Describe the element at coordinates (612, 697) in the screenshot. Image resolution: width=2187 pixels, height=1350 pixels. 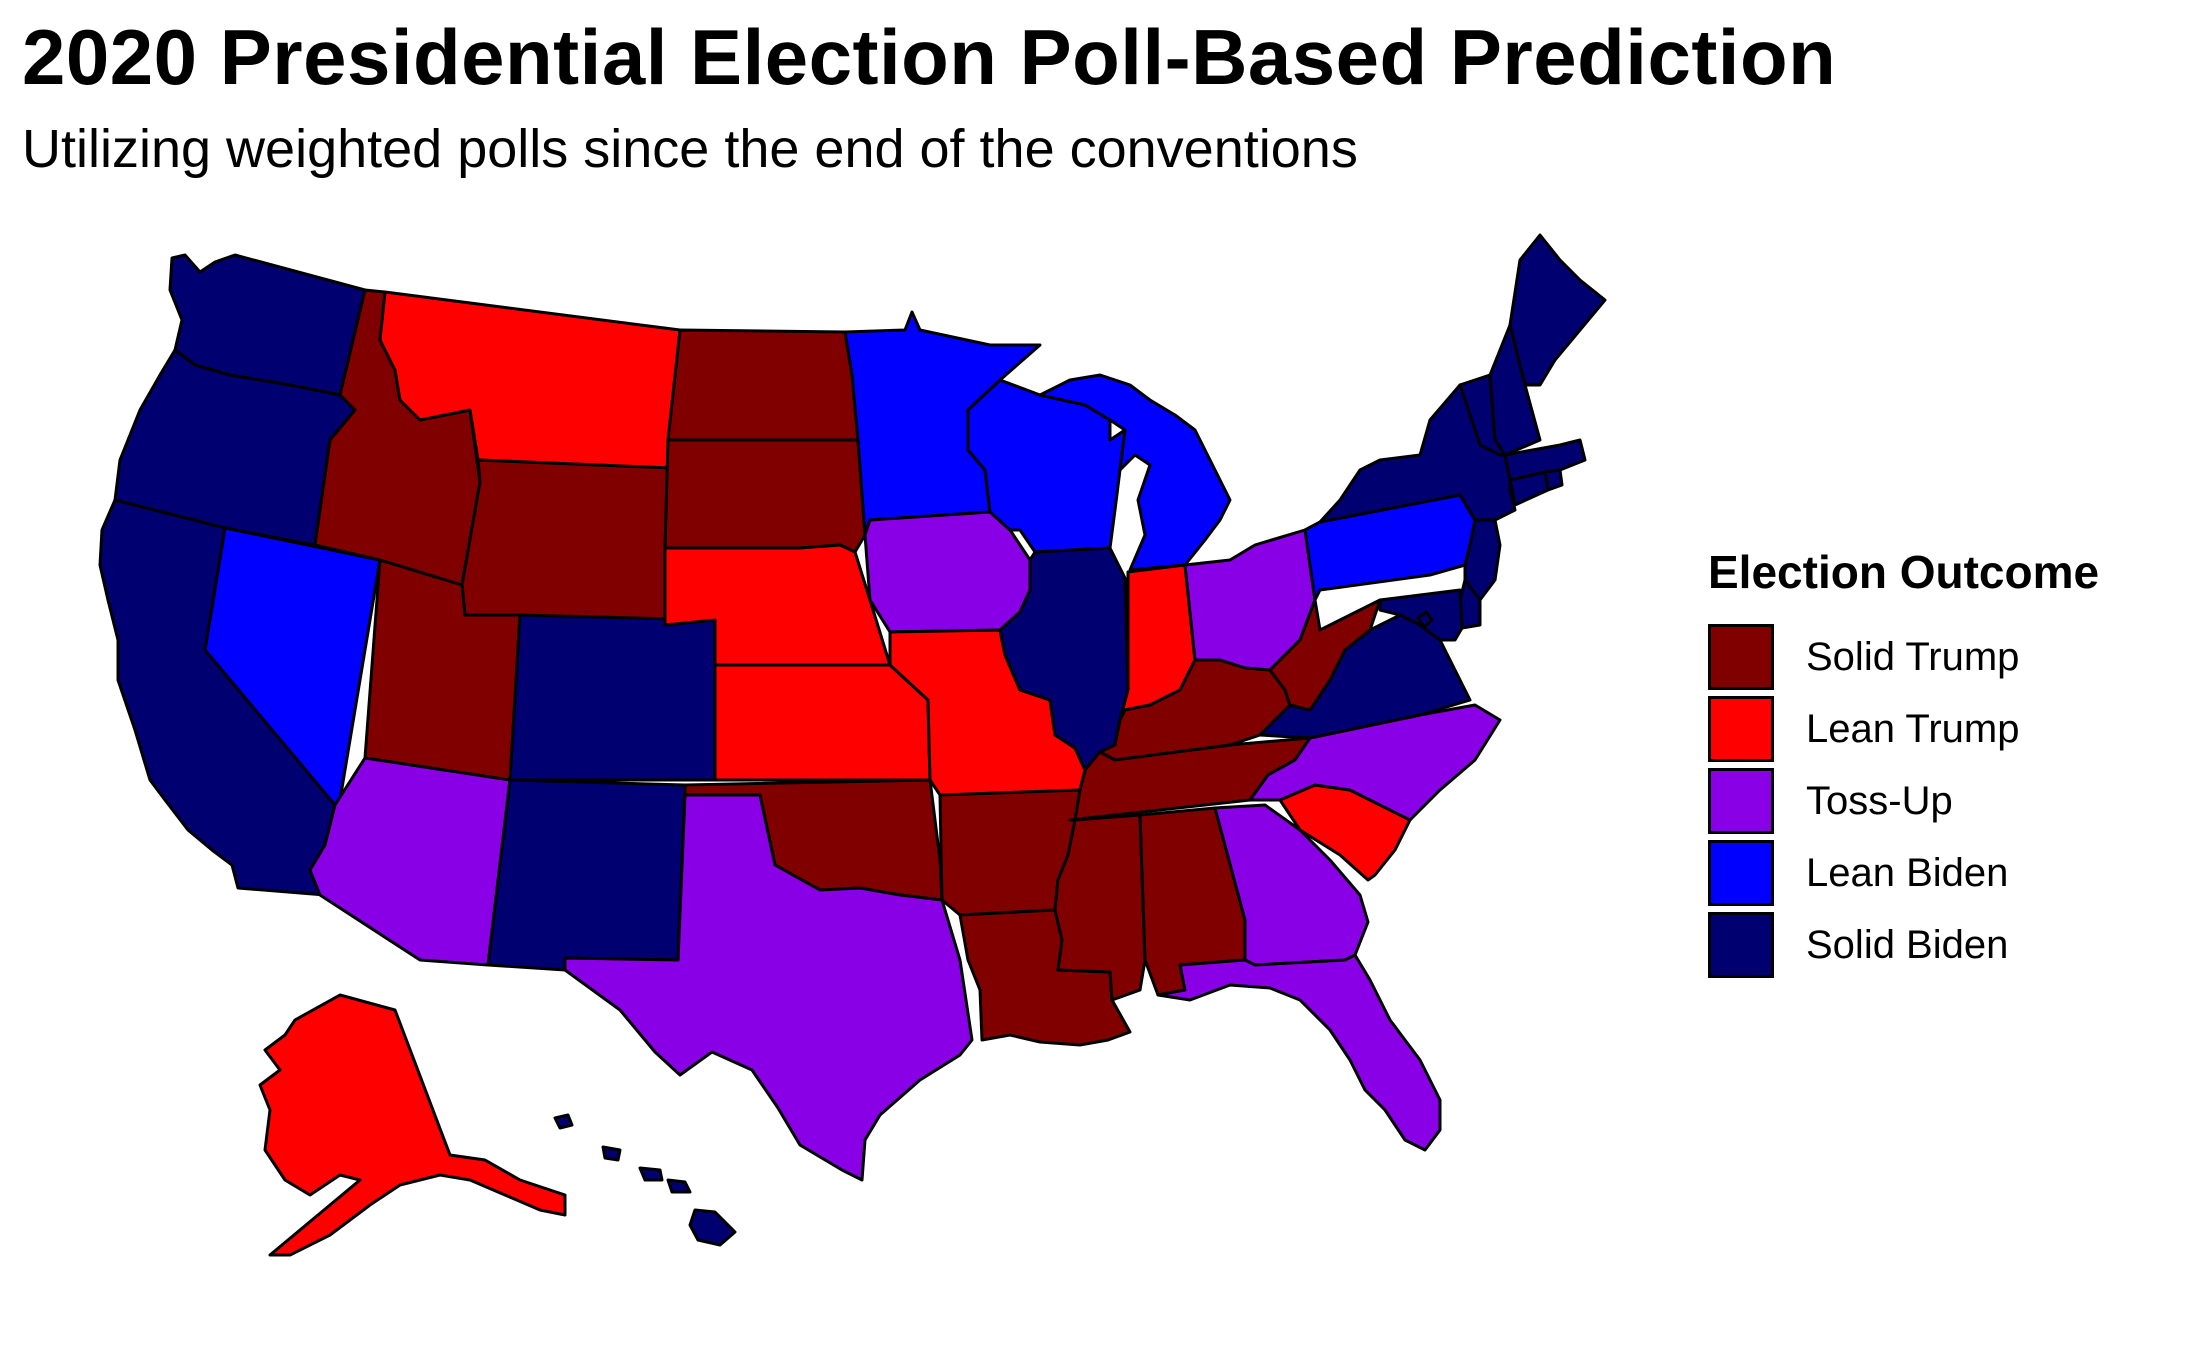
I see `state-co` at that location.